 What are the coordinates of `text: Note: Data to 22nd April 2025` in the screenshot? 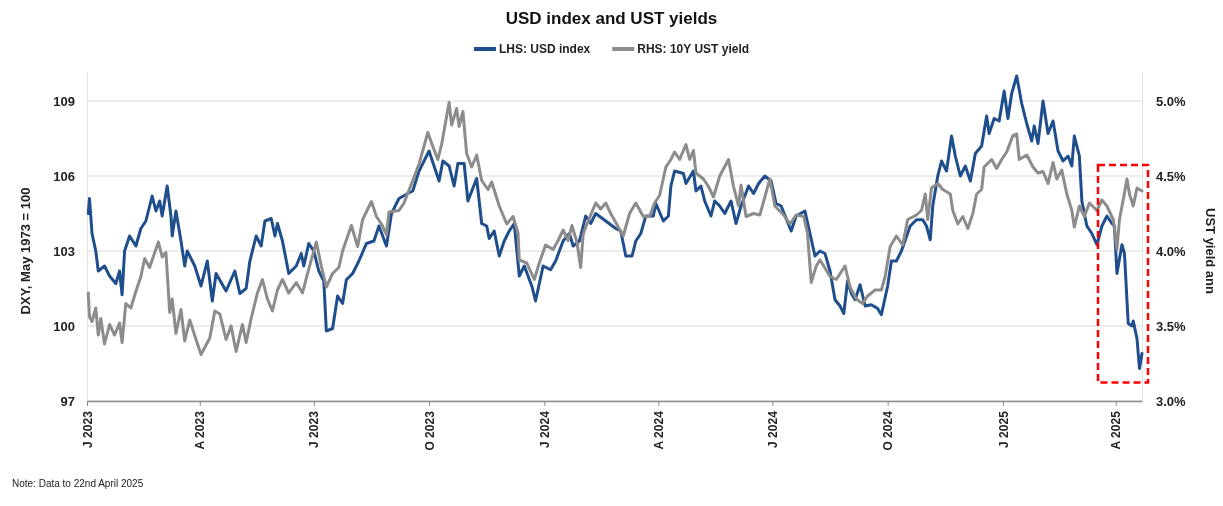 It's located at (78, 483).